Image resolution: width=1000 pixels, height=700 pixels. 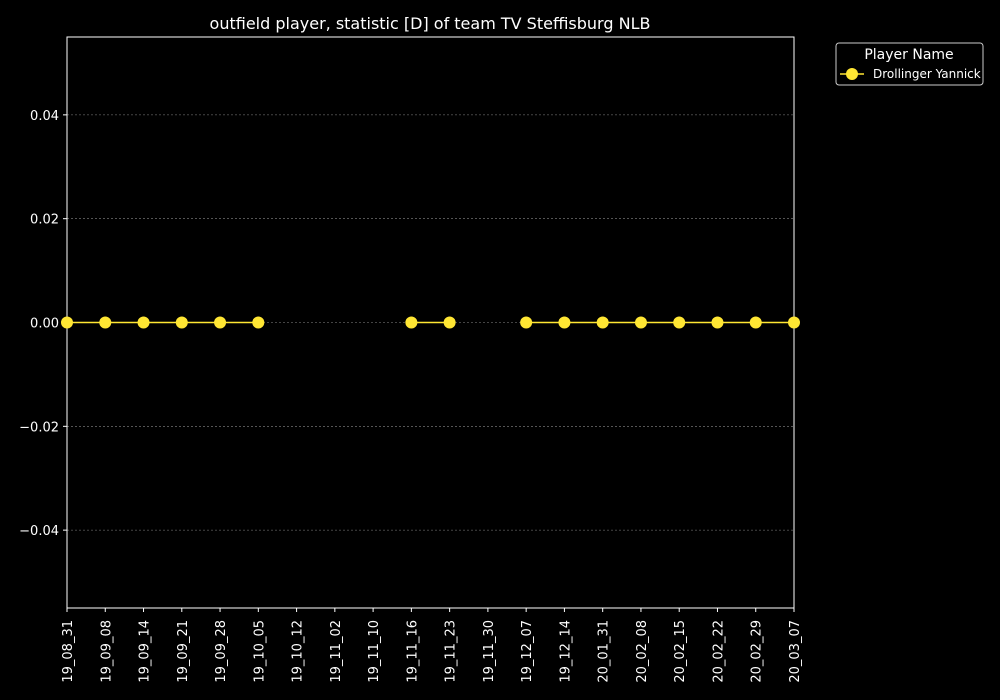 What do you see at coordinates (374, 651) in the screenshot?
I see `x-tick-label: 19_11_10` at bounding box center [374, 651].